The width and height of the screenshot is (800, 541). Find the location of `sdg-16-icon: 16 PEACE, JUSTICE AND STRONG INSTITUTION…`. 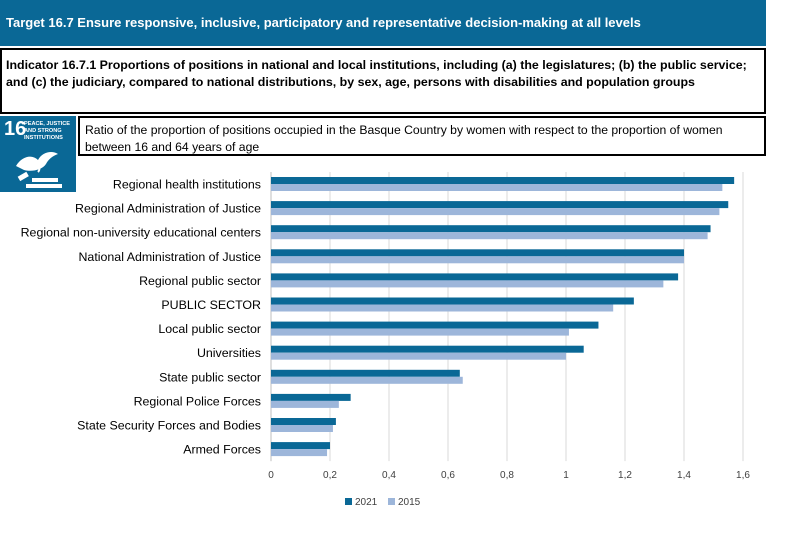

sdg-16-icon: 16 PEACE, JUSTICE AND STRONG INSTITUTION… is located at coordinates (38, 154).